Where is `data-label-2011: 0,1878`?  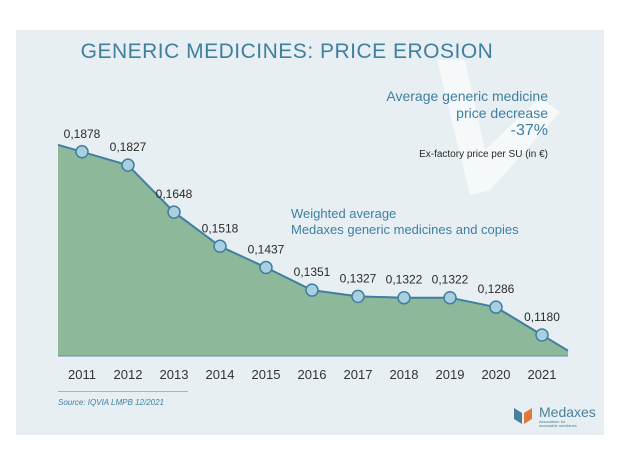 data-label-2011: 0,1878 is located at coordinates (82, 134).